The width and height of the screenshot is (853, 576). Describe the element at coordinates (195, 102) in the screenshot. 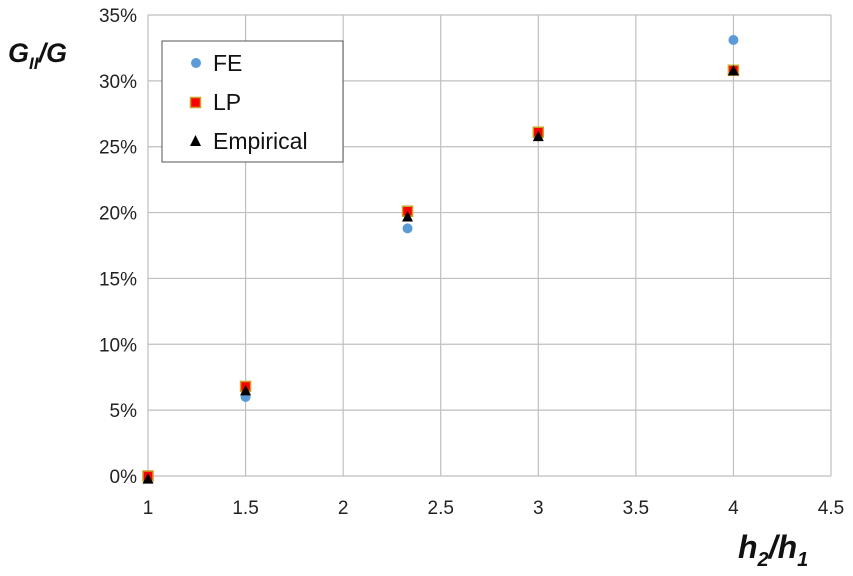

I see `legend-lp-marker` at that location.